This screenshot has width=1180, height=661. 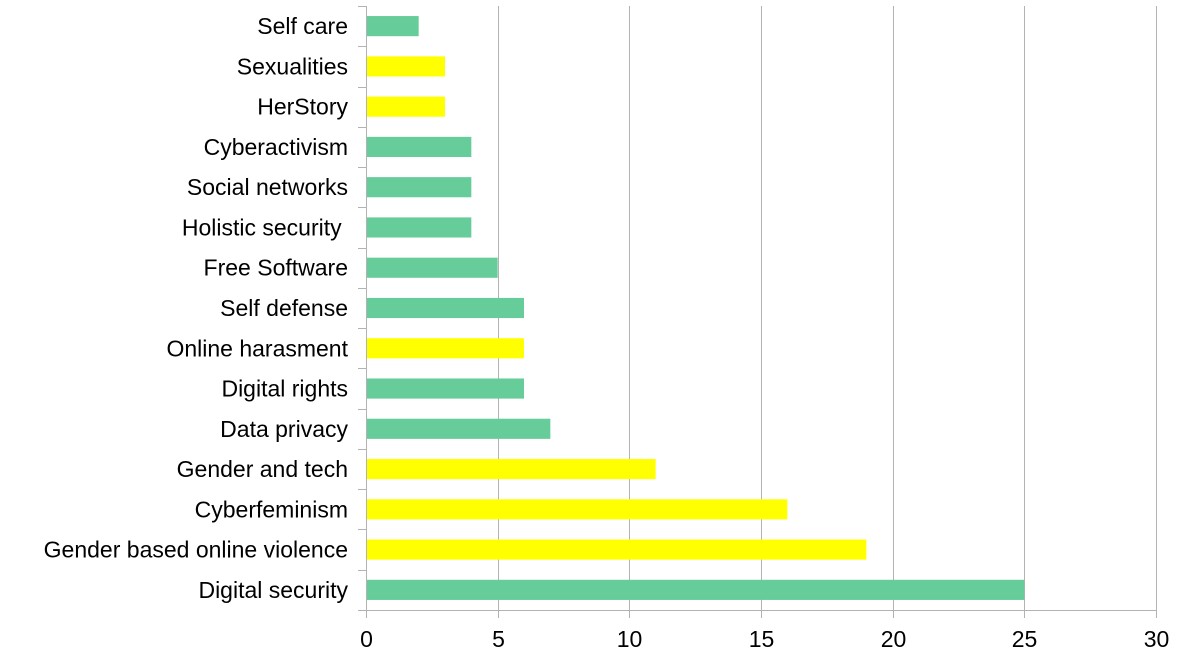 What do you see at coordinates (1157, 639) in the screenshot?
I see `x-tick-label: 30` at bounding box center [1157, 639].